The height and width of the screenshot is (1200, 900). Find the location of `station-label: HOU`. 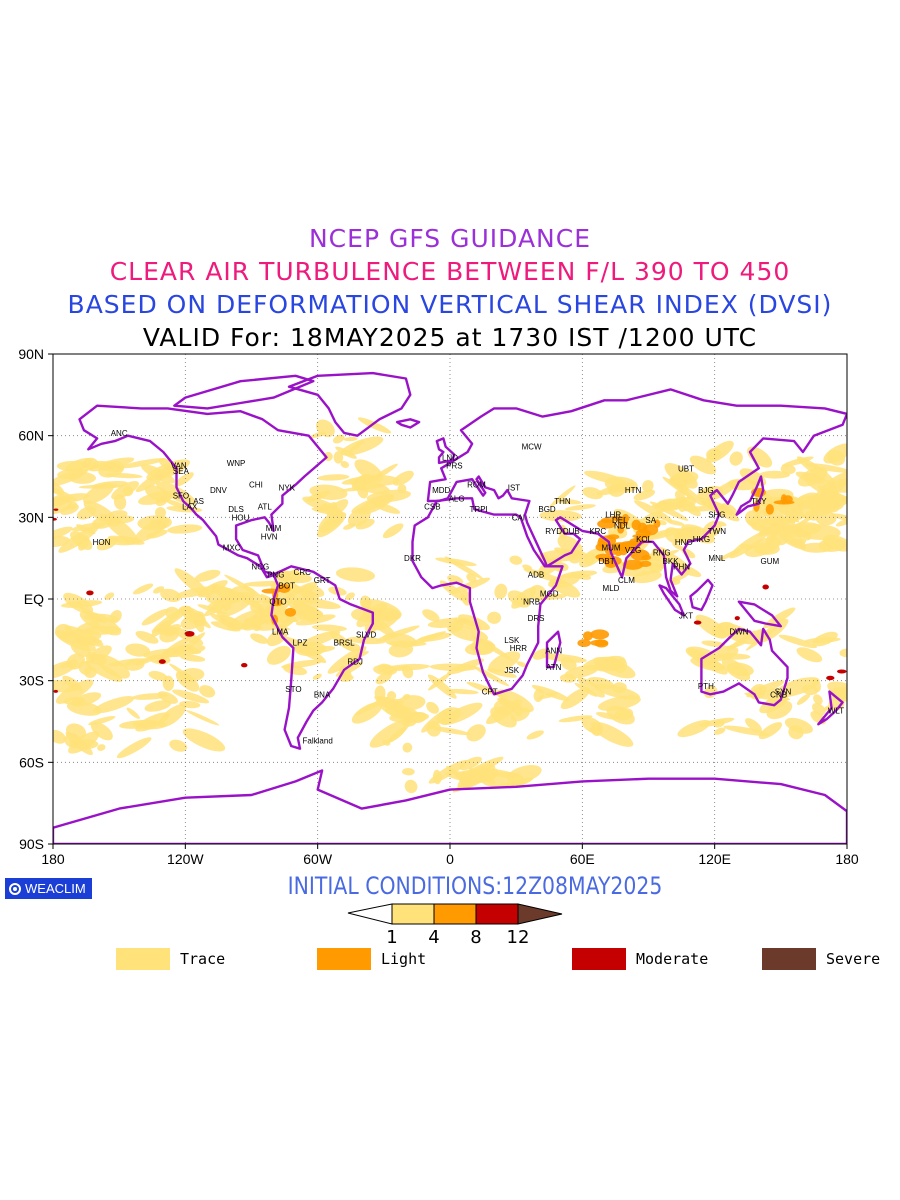

station-label: HOU is located at coordinates (241, 517).